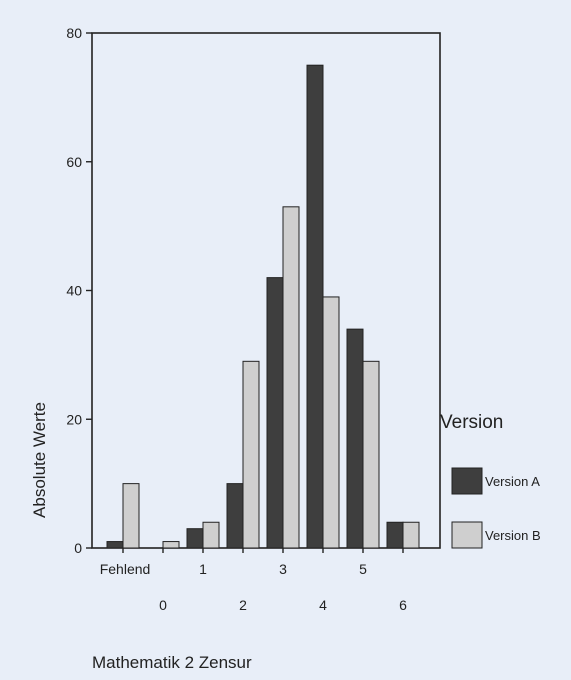 This screenshot has width=571, height=680. I want to click on x-tick-label: 3, so click(283, 569).